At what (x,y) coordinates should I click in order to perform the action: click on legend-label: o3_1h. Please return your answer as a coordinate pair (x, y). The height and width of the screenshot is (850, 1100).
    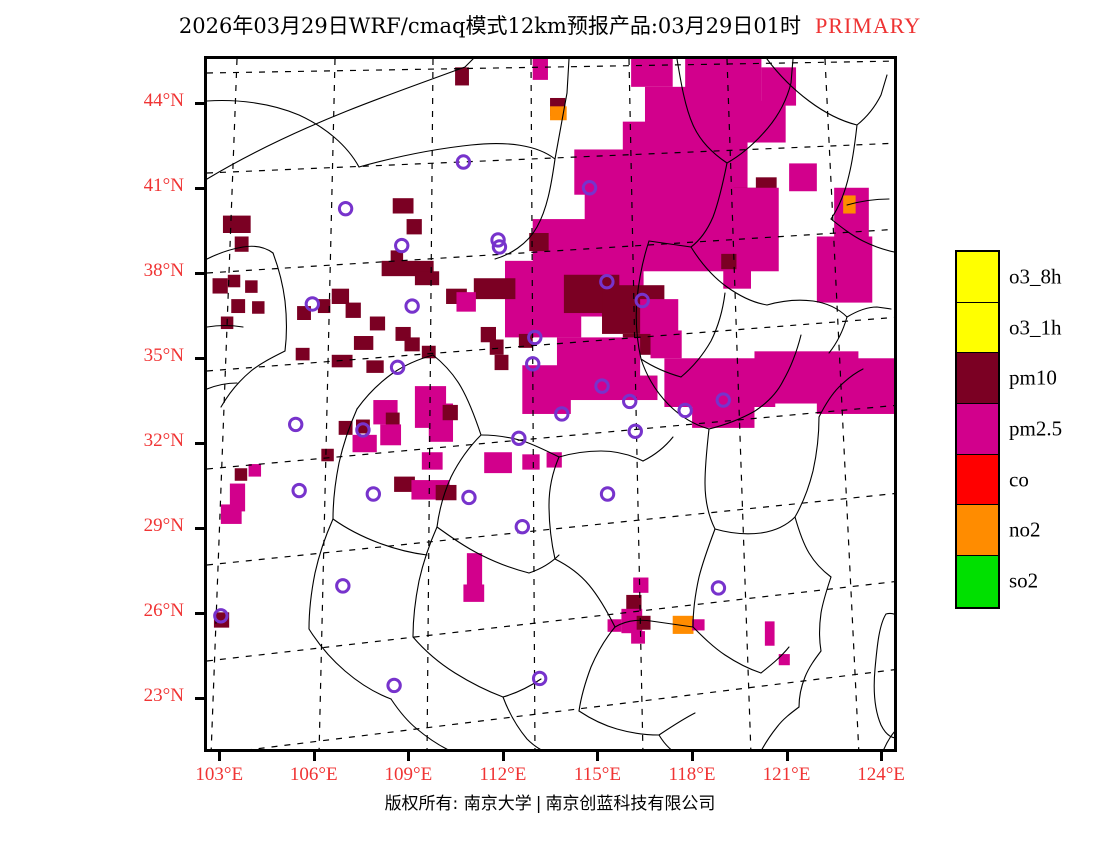
    Looking at the image, I should click on (1035, 327).